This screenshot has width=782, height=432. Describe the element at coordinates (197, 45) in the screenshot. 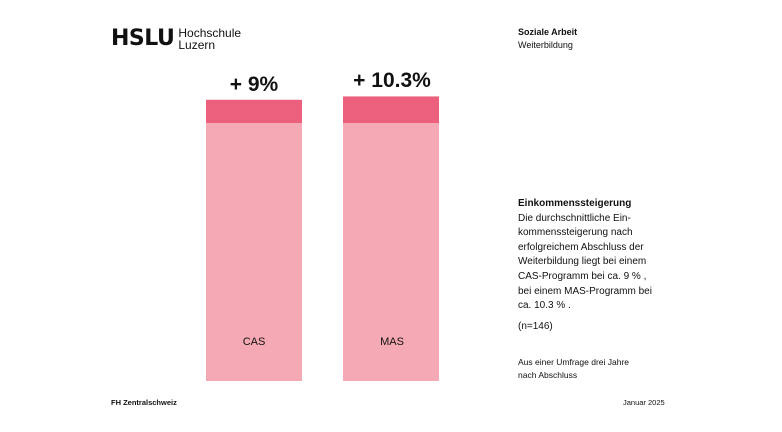

I see `logo-line-2: Luzern` at that location.